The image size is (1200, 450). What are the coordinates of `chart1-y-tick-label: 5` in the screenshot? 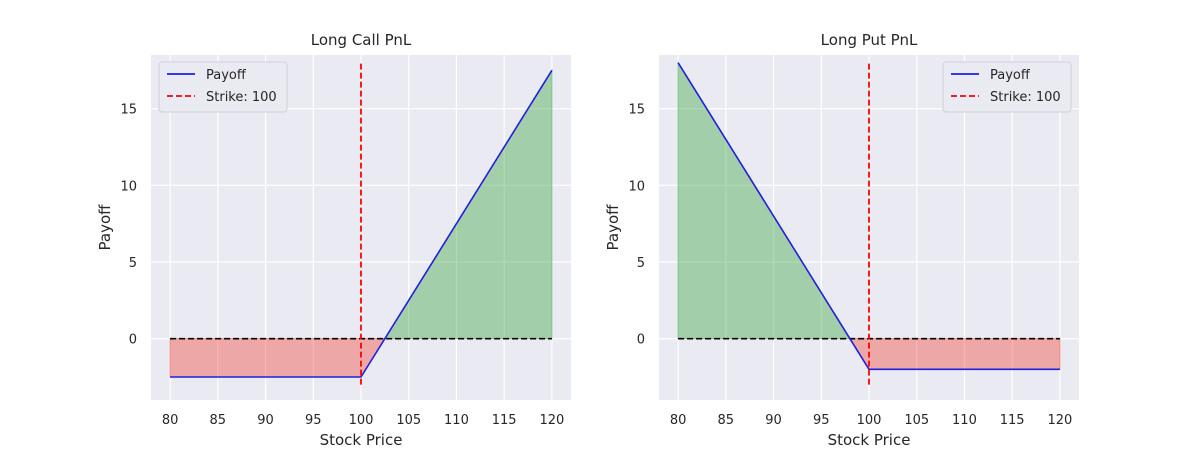 It's located at (133, 263).